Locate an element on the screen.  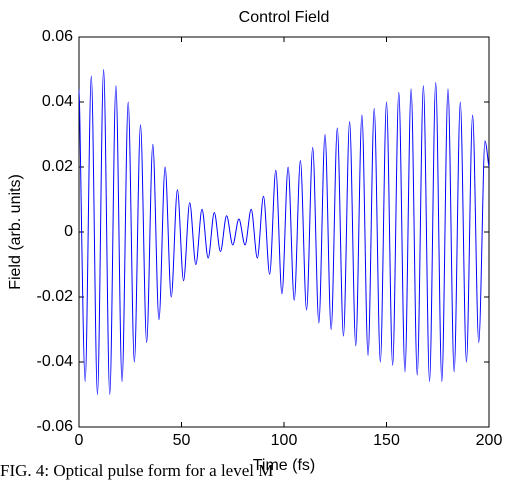
y-tick-label: 0.06 is located at coordinates (57, 36).